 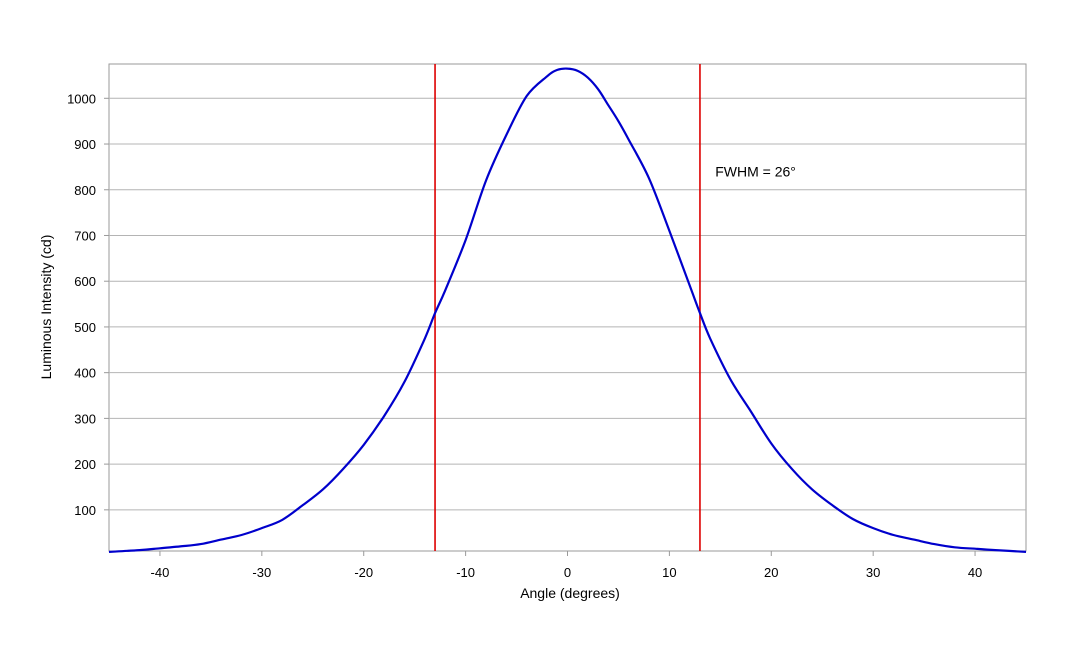 What do you see at coordinates (85, 281) in the screenshot?
I see `y-tick-label: 600` at bounding box center [85, 281].